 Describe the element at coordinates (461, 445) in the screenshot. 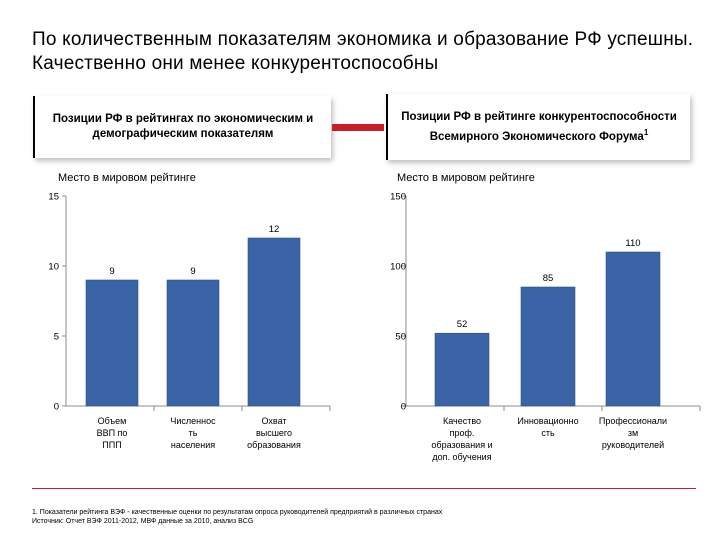

I see `right-category-label: образования и` at that location.